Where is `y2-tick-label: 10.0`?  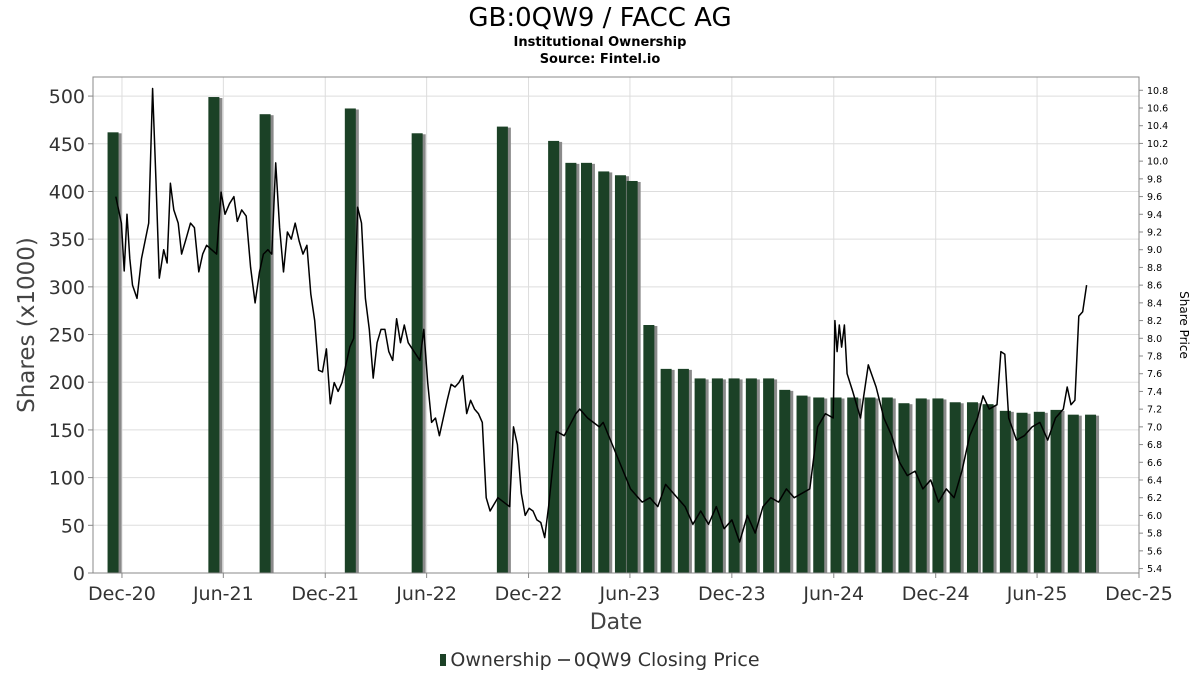
y2-tick-label: 10.0 is located at coordinates (1157, 162).